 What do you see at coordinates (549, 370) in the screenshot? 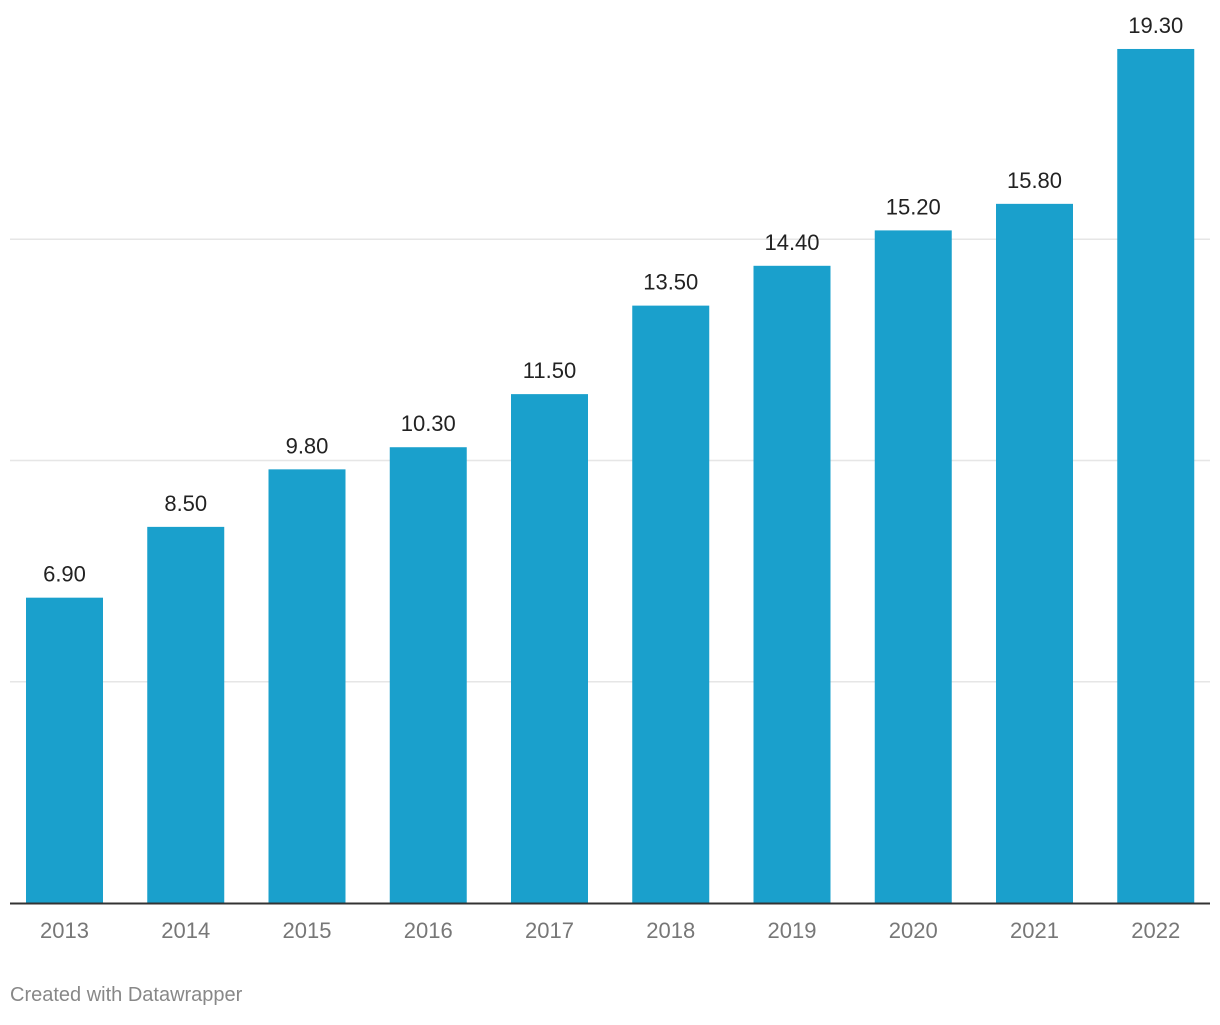
I see `value-label: 11.50` at bounding box center [549, 370].